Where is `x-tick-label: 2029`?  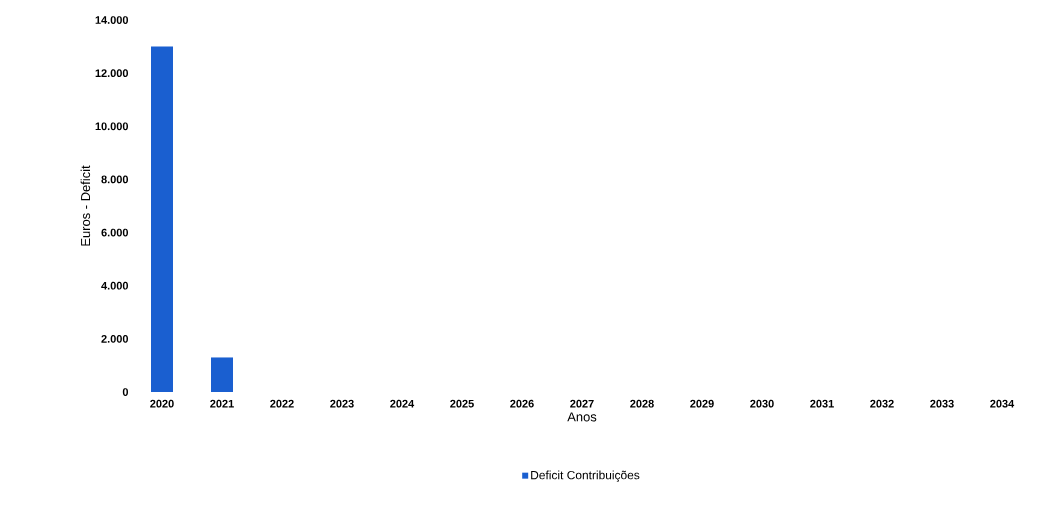
x-tick-label: 2029 is located at coordinates (702, 403).